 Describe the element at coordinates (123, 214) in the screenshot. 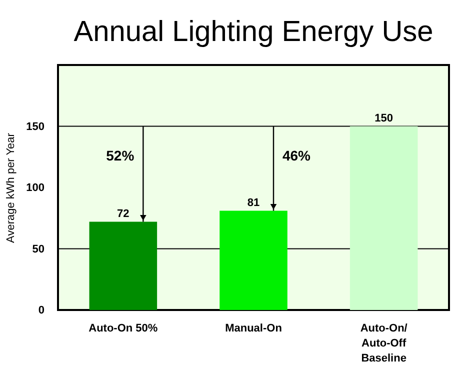

I see `data-label: 72` at that location.